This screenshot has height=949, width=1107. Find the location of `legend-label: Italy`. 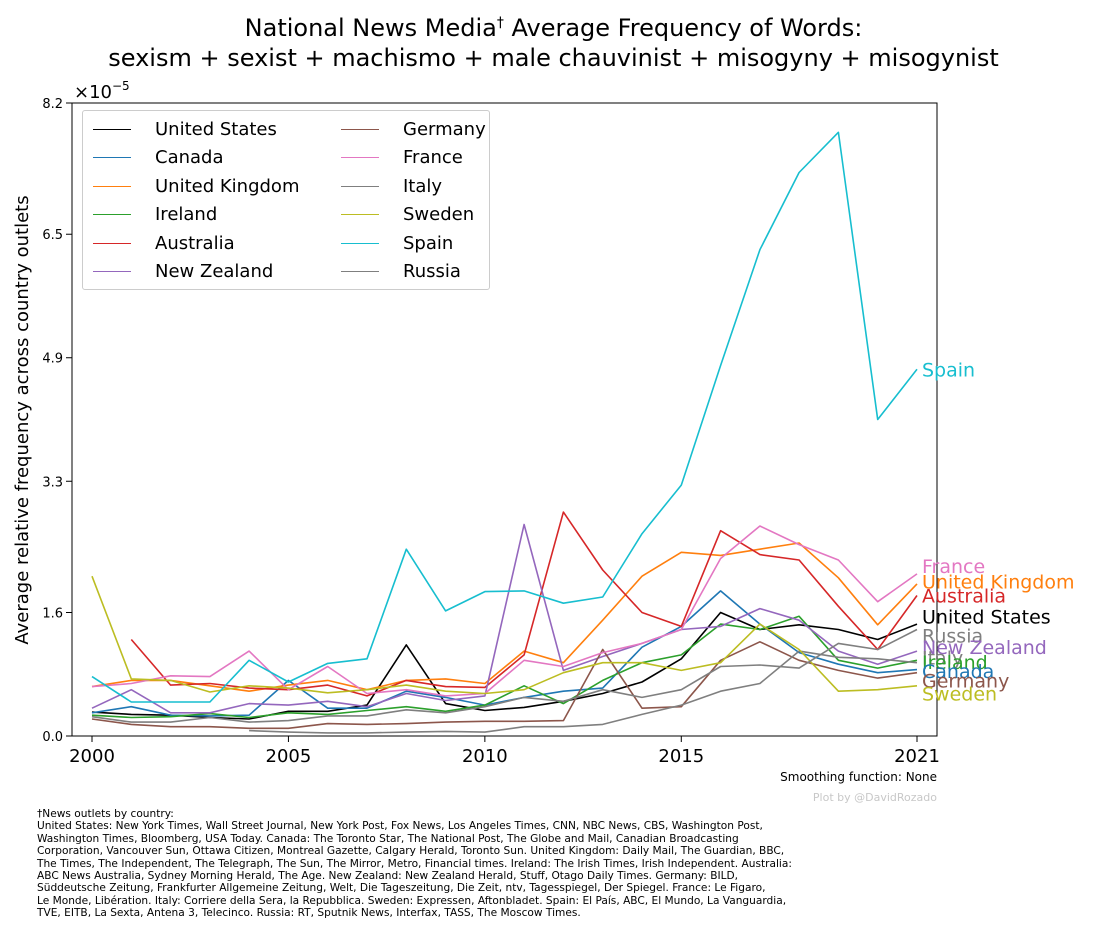

legend-label: Italy is located at coordinates (423, 186).